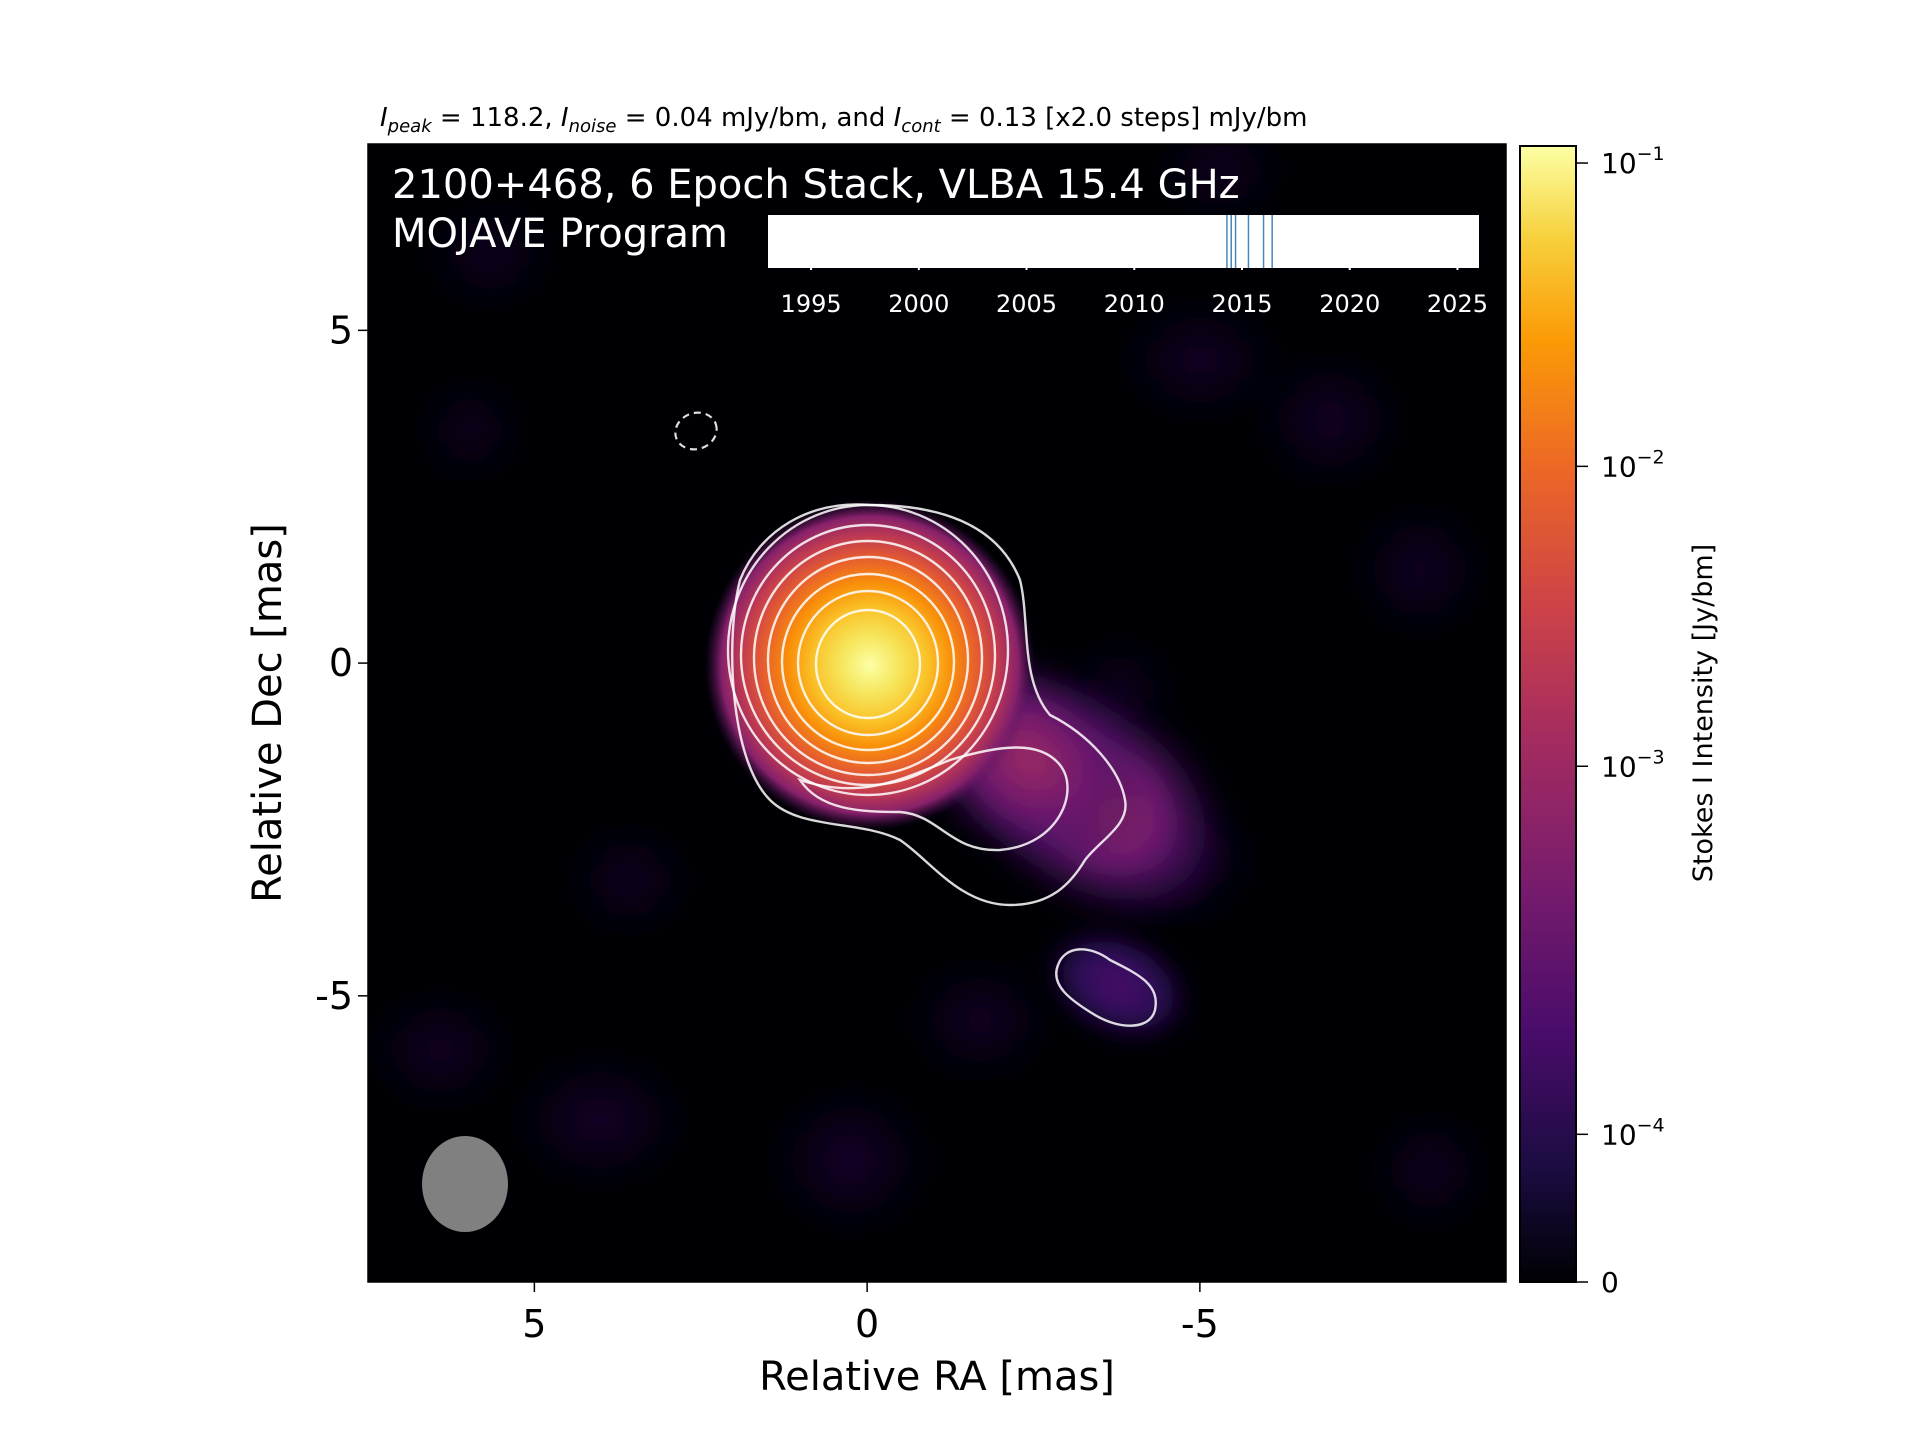  I want to click on contours, so click(941, 765).